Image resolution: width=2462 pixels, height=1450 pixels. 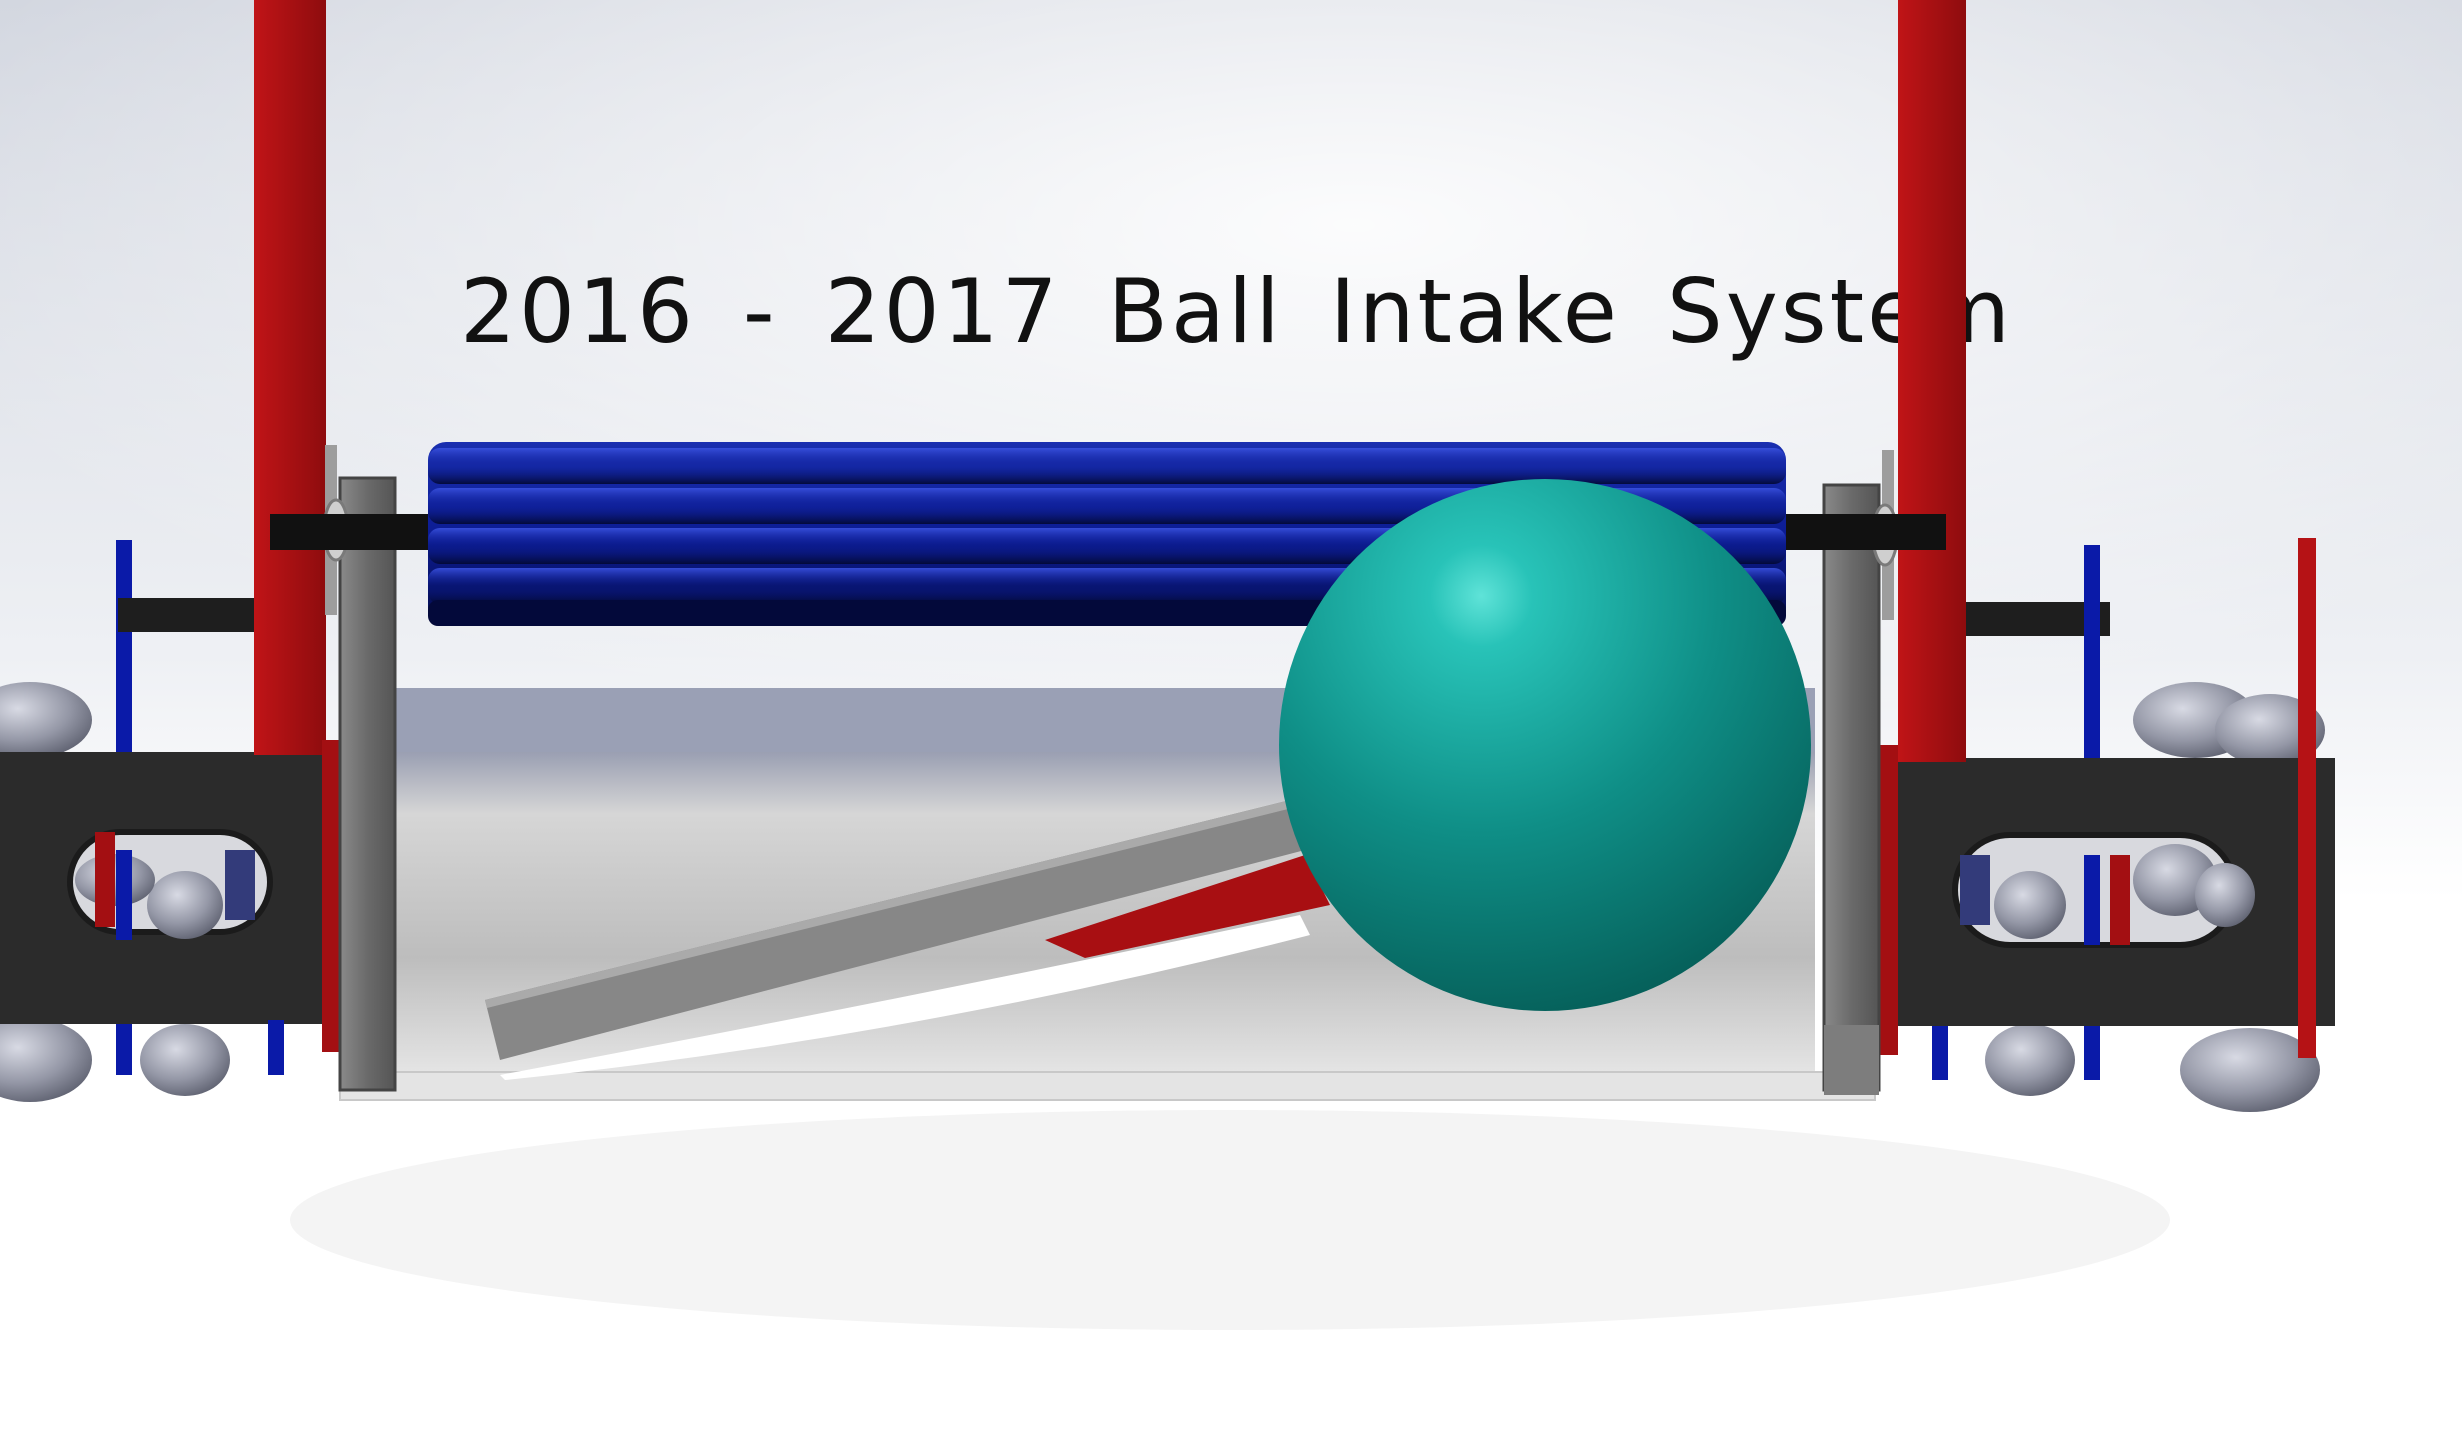 I want to click on right-blue-plate-mid, so click(x=2092, y=900).